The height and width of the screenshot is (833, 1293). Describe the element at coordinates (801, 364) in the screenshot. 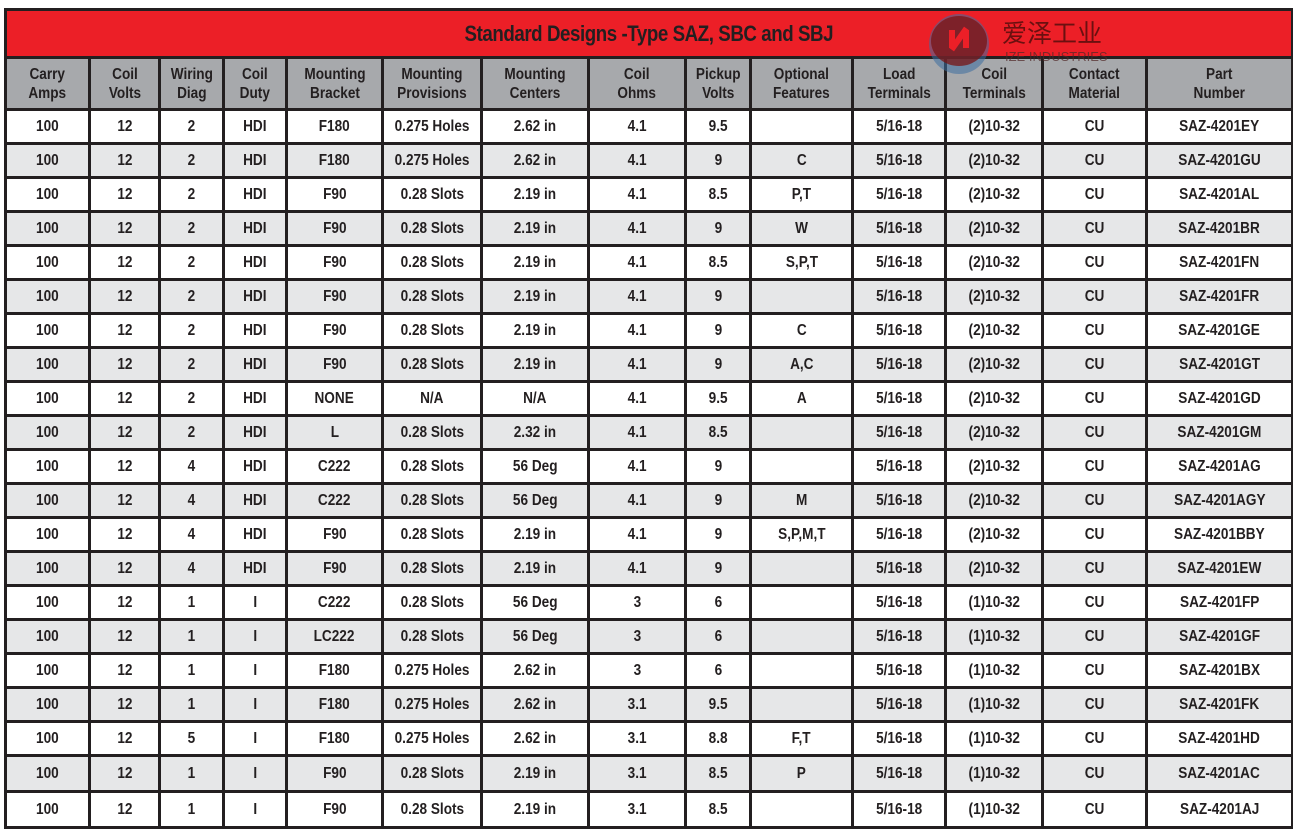

I see `table-cell: A,C` at that location.